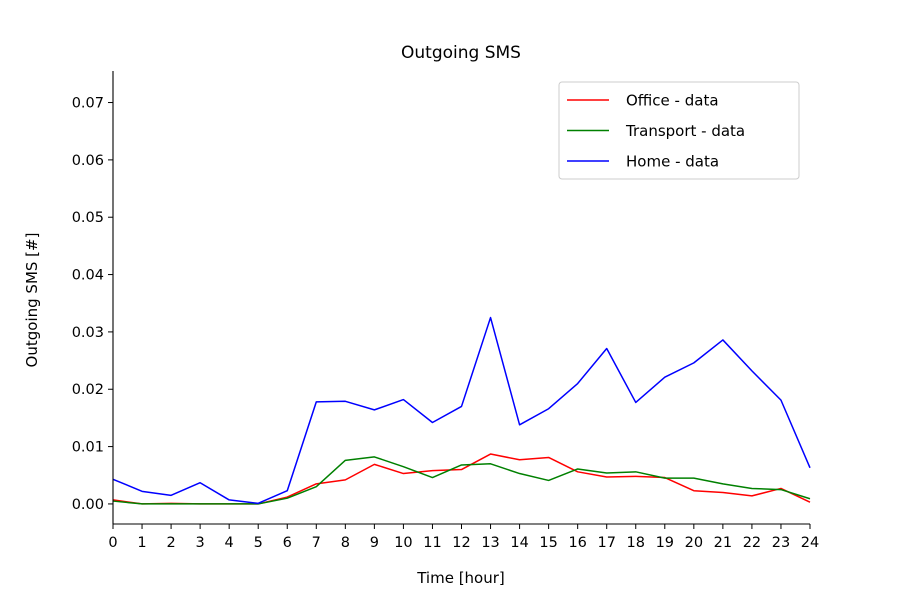 The image size is (900, 600). What do you see at coordinates (432, 543) in the screenshot?
I see `x-tick-label: 11` at bounding box center [432, 543].